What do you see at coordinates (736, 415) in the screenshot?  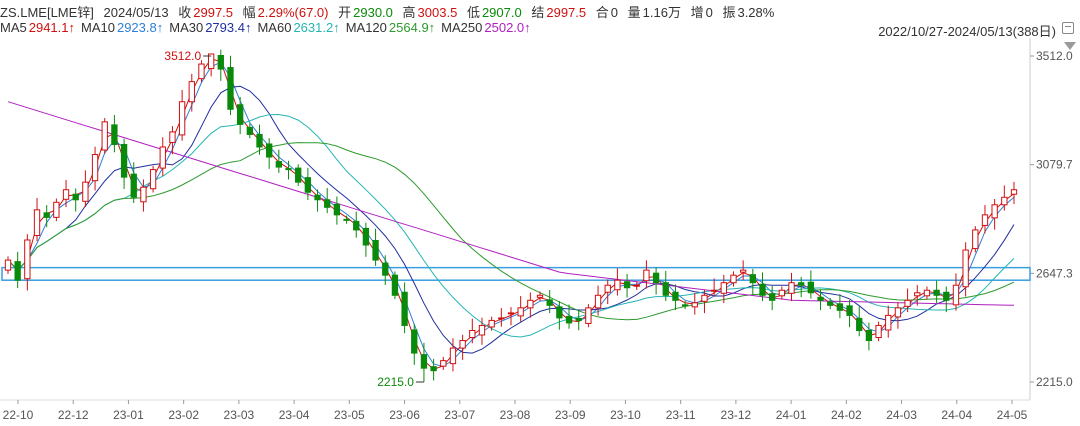 I see `x-tick-label: 23-12` at bounding box center [736, 415].